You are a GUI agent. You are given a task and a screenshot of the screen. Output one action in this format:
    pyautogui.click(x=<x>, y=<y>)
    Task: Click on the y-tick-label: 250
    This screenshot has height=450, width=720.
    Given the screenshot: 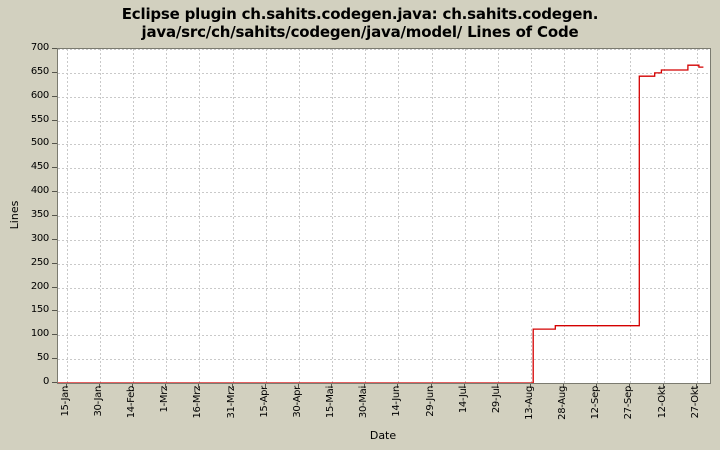 What is the action you would take?
    pyautogui.click(x=39, y=262)
    